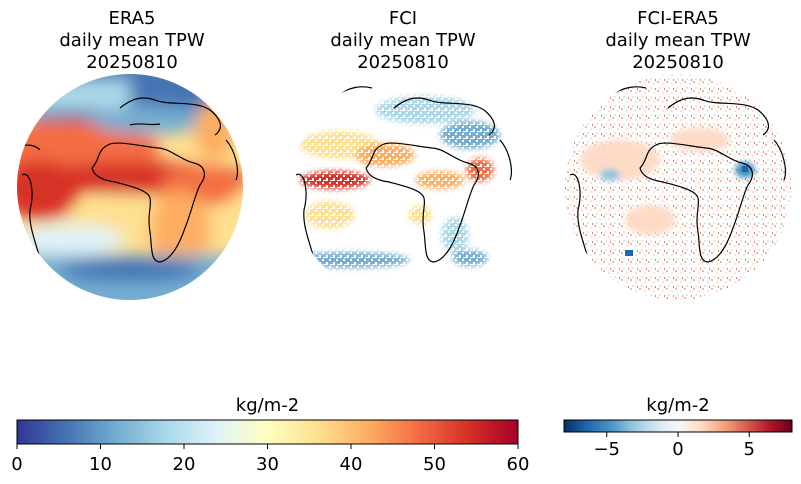 The width and height of the screenshot is (801, 484). I want to click on colorbar-tick-label: 10, so click(100, 464).